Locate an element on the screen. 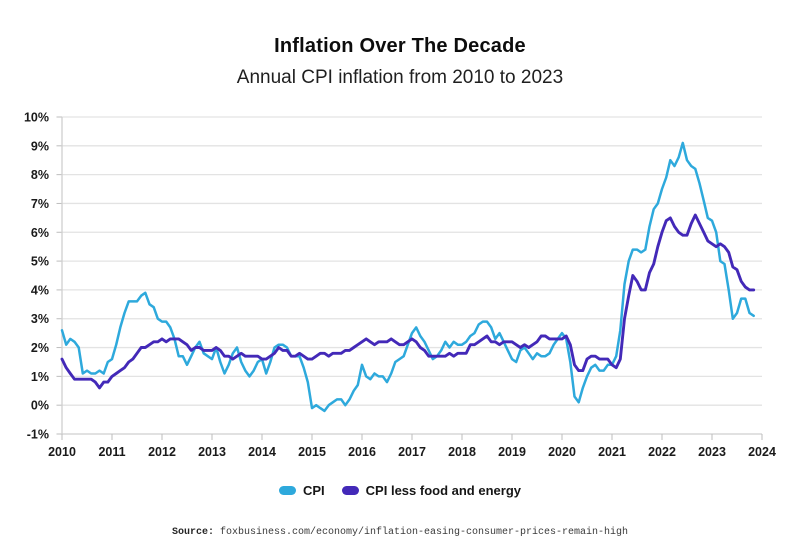 The height and width of the screenshot is (560, 800). y-tick-label: 3% is located at coordinates (40, 319).